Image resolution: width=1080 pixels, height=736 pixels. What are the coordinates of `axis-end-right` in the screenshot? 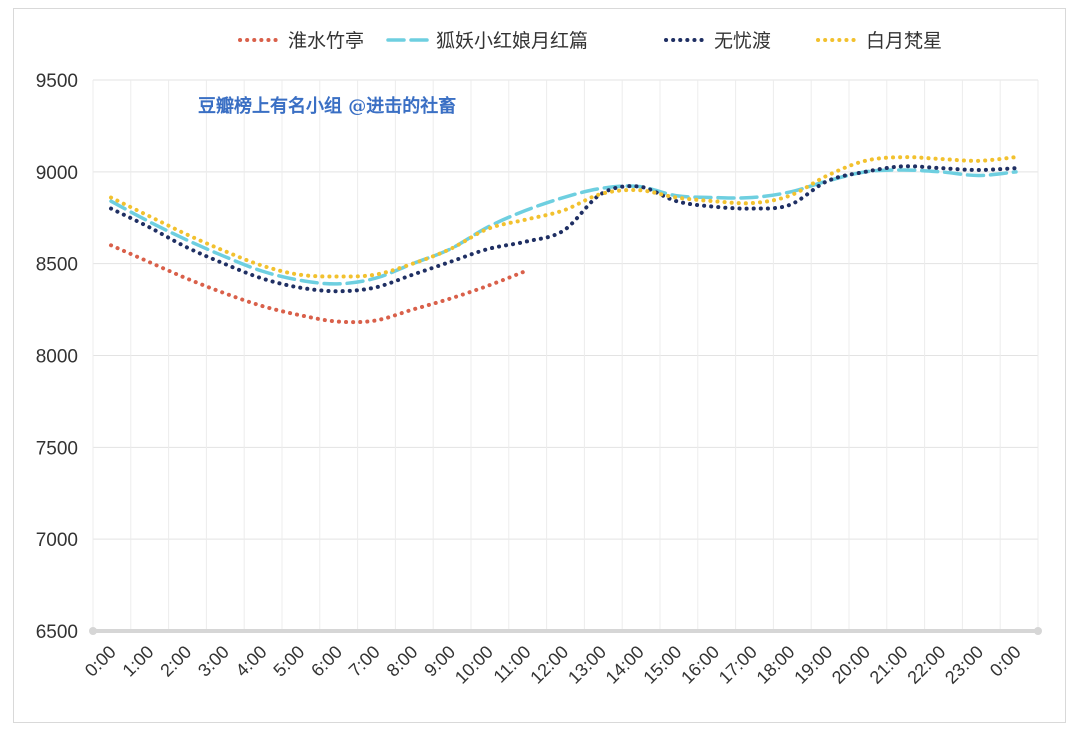 It's located at (1038, 631).